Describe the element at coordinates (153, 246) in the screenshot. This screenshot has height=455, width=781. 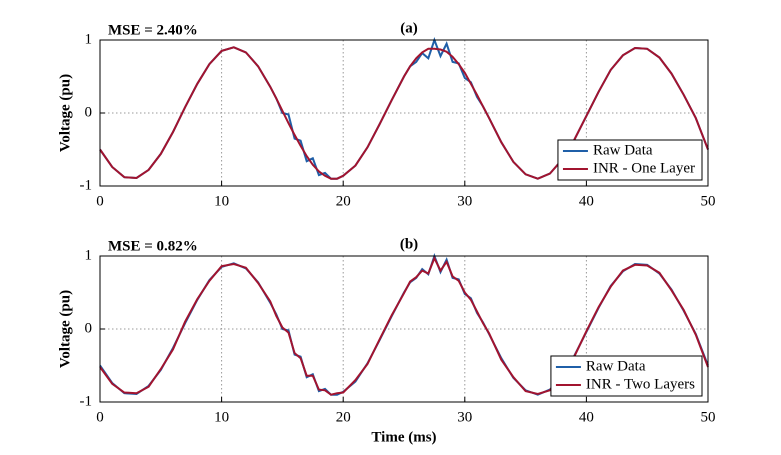
I see `mse-annotation: MSE = 0.82%` at that location.